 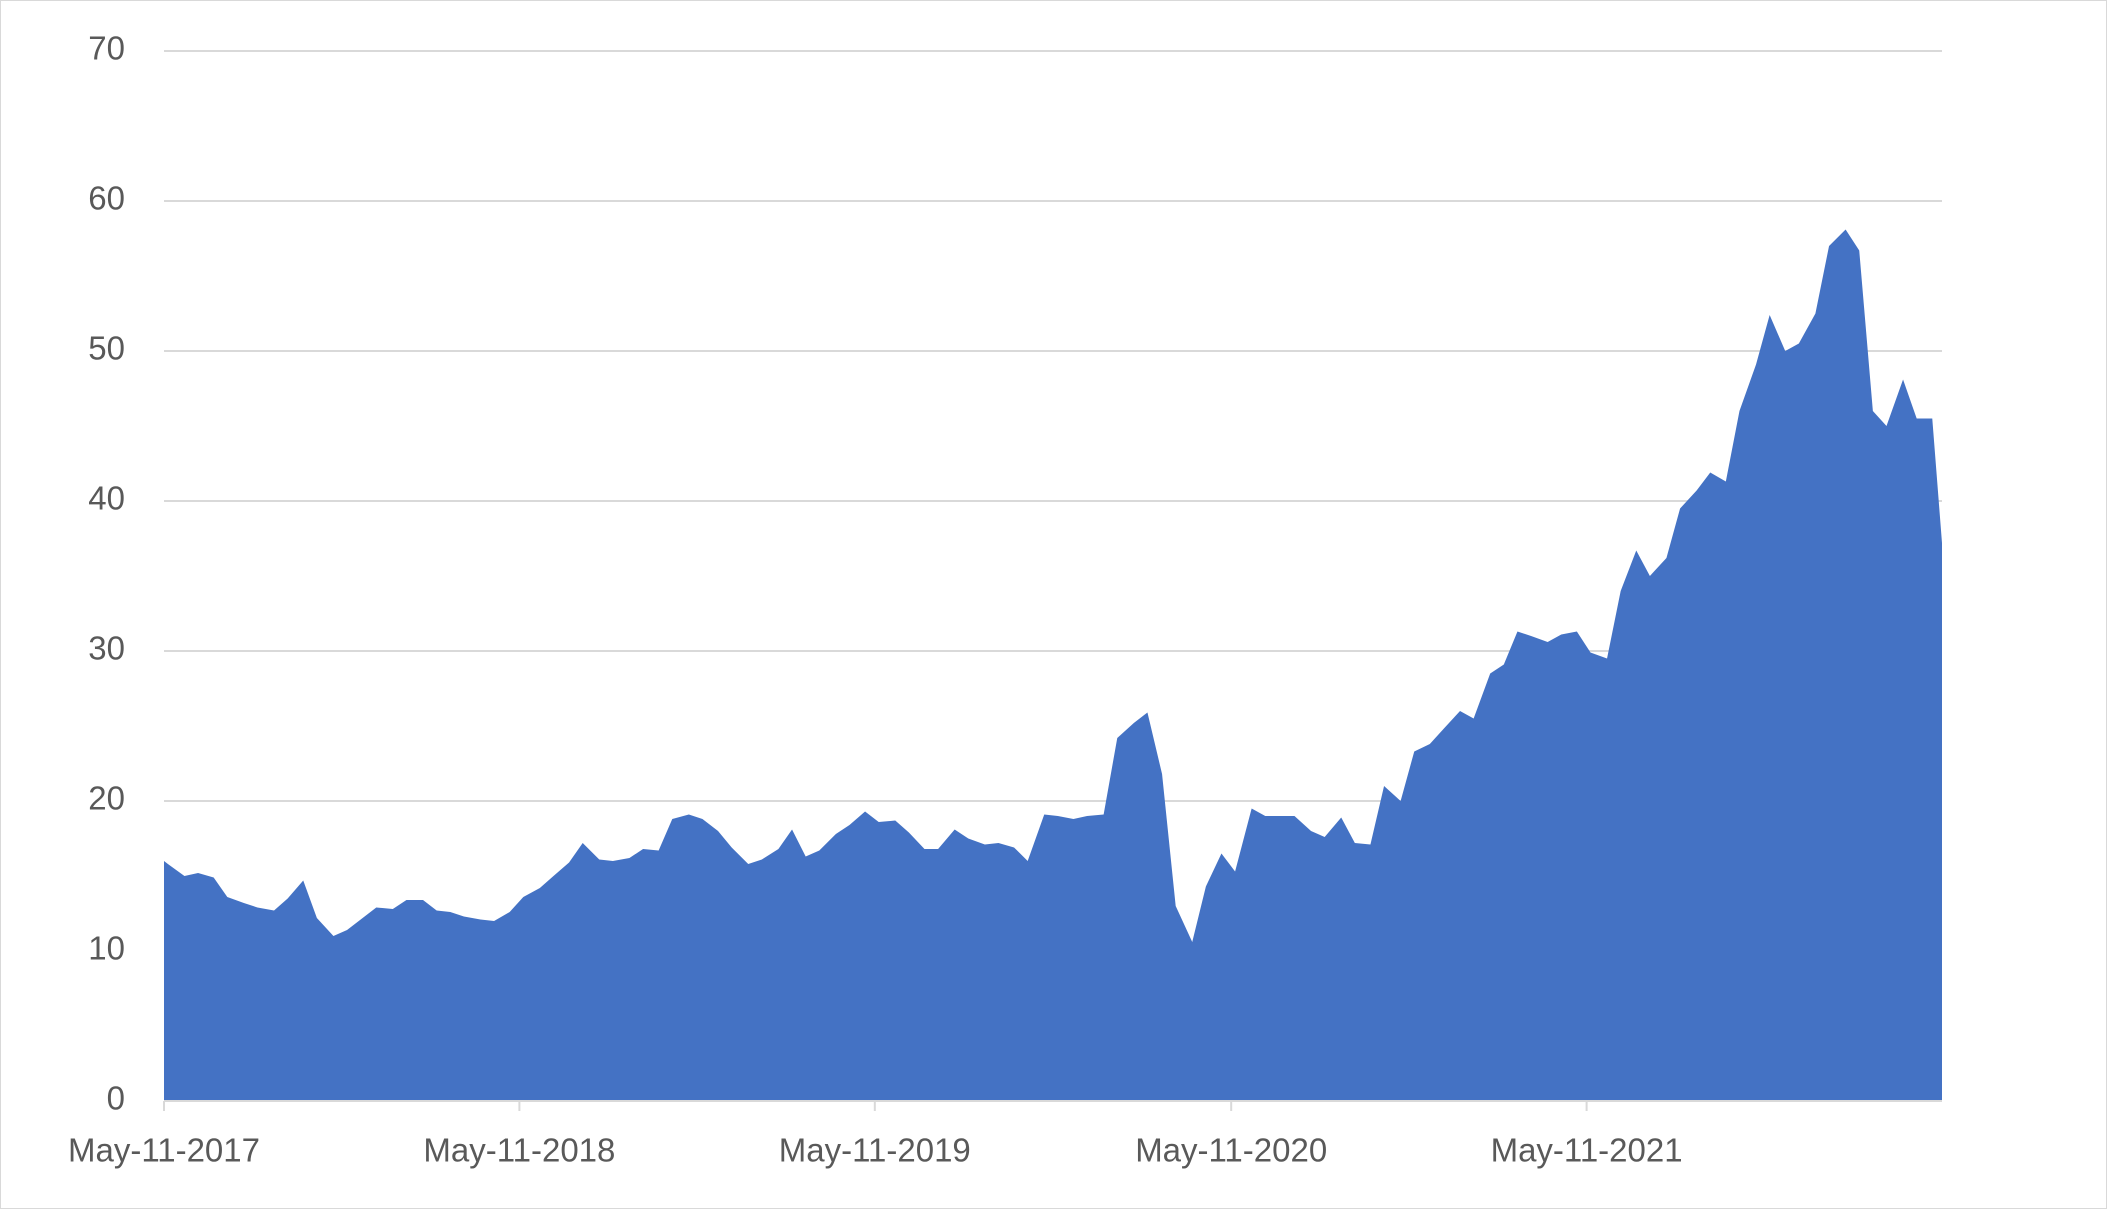 What do you see at coordinates (1231, 1150) in the screenshot?
I see `x-tick-label: May-11-2020` at bounding box center [1231, 1150].